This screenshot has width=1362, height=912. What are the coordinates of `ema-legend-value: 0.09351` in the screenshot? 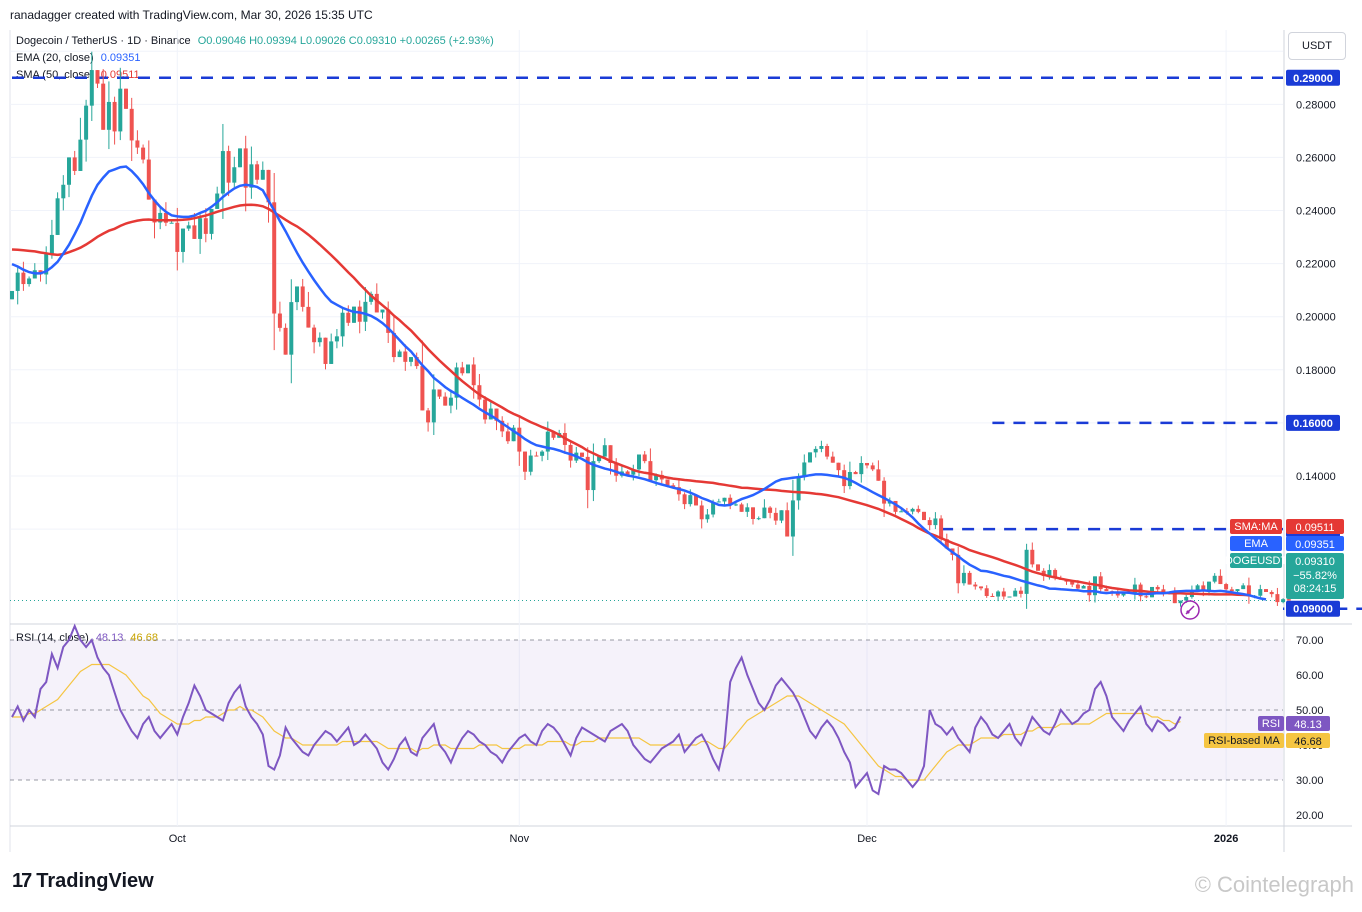 It's located at (120, 58).